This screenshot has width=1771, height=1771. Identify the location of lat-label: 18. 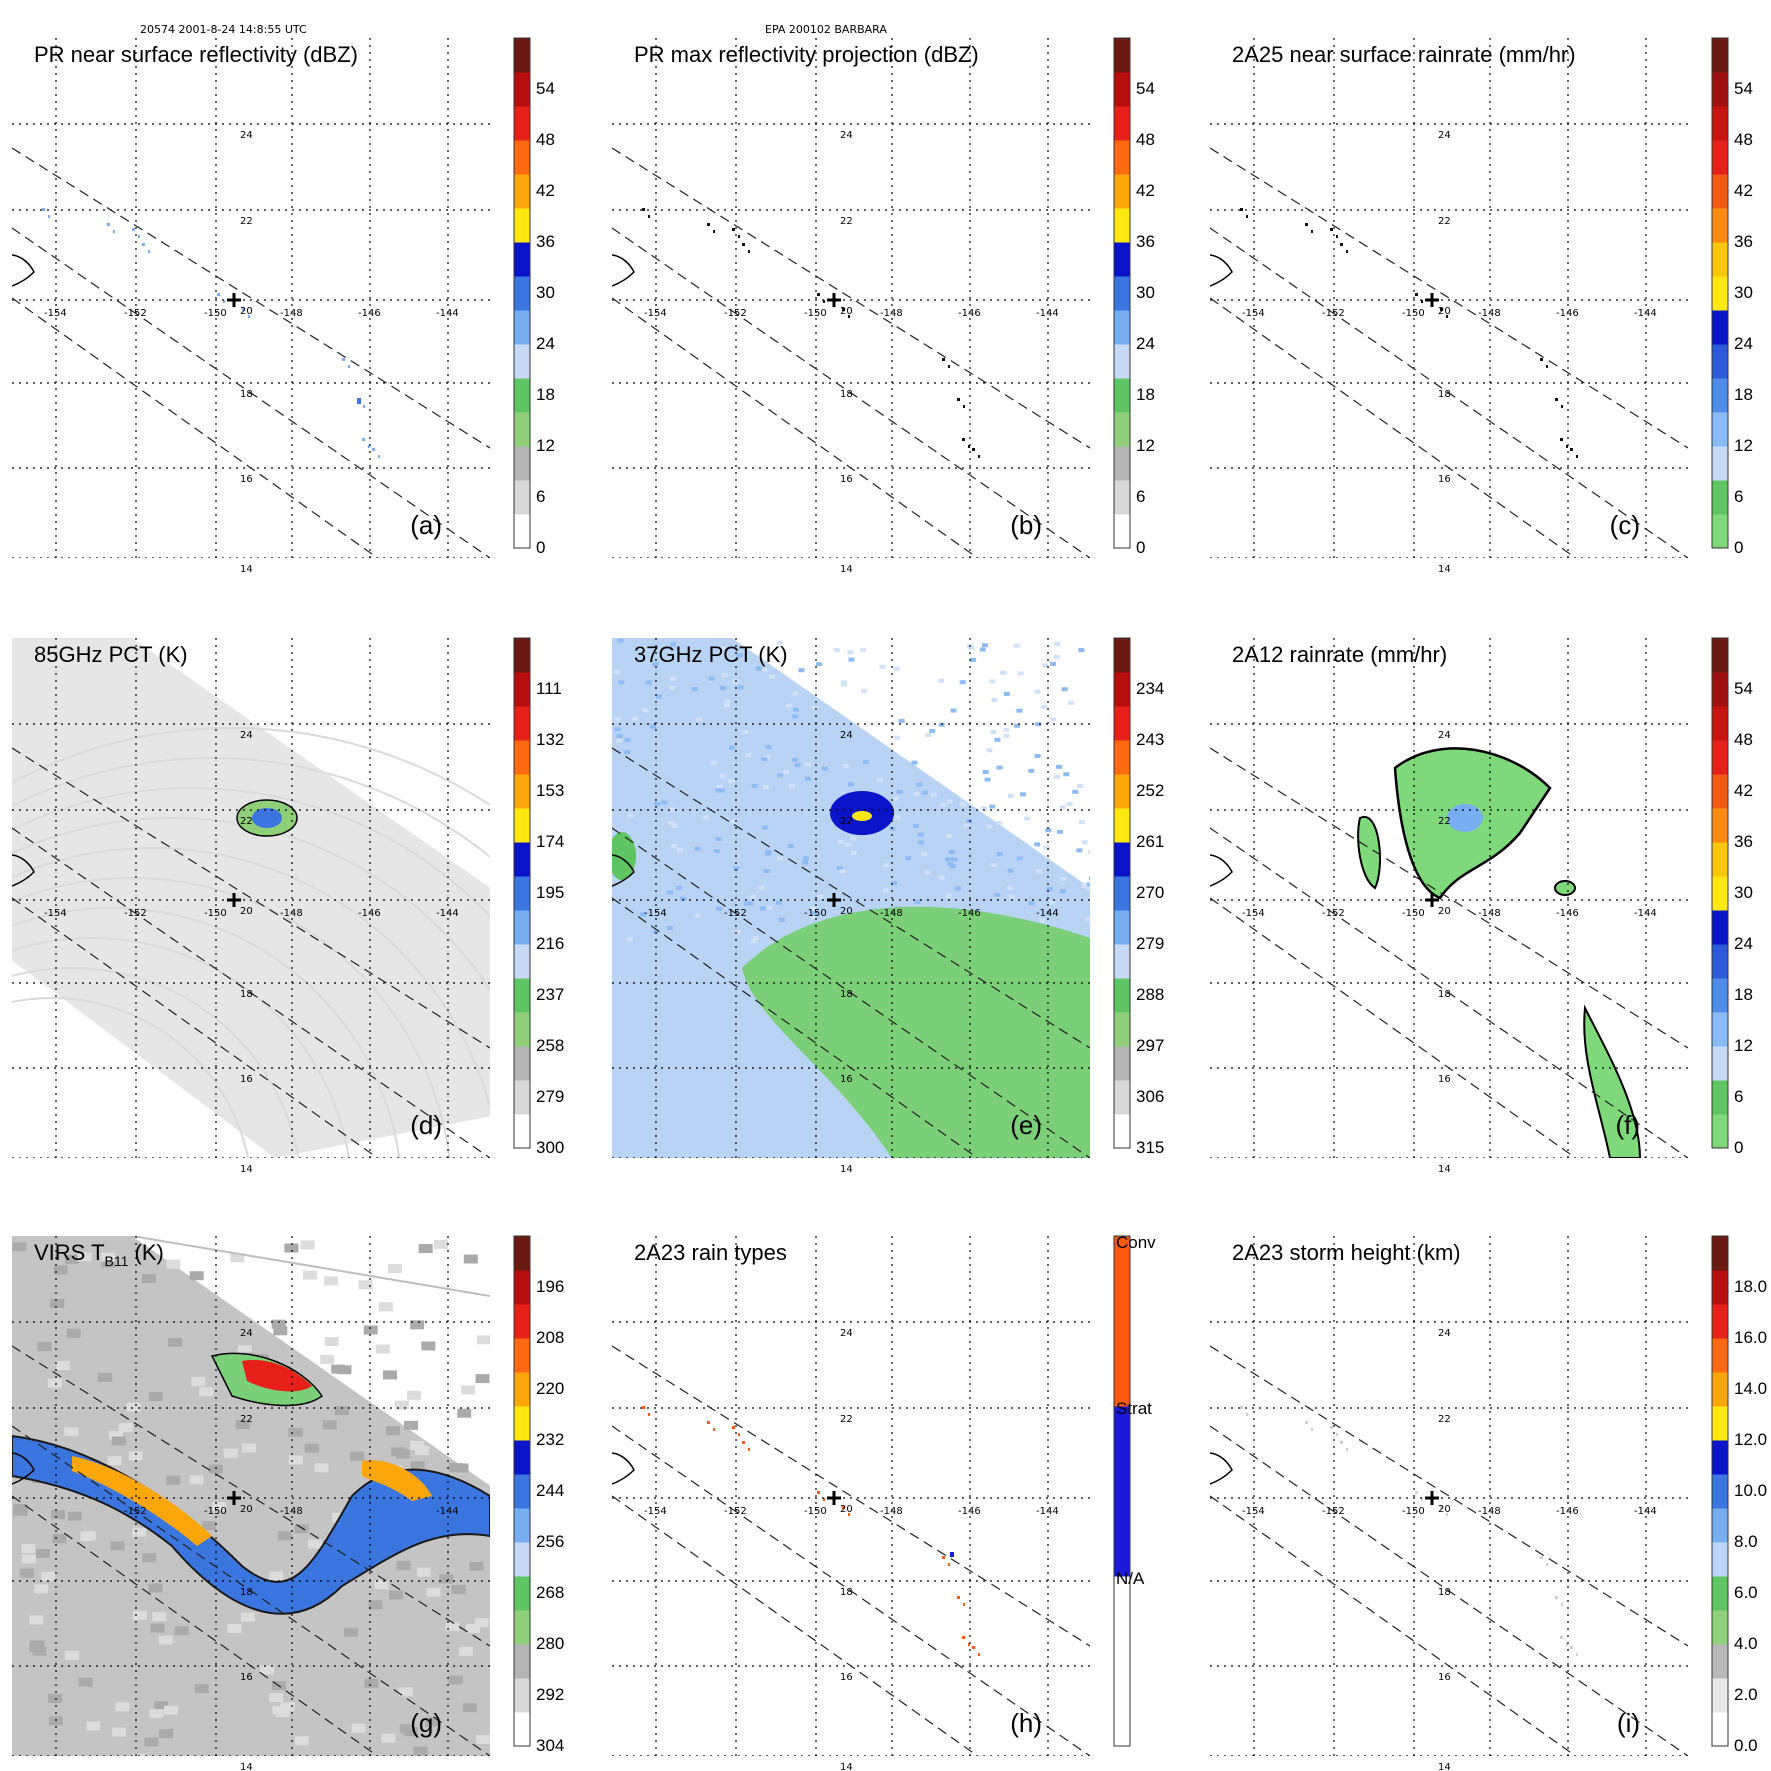
(1444, 394).